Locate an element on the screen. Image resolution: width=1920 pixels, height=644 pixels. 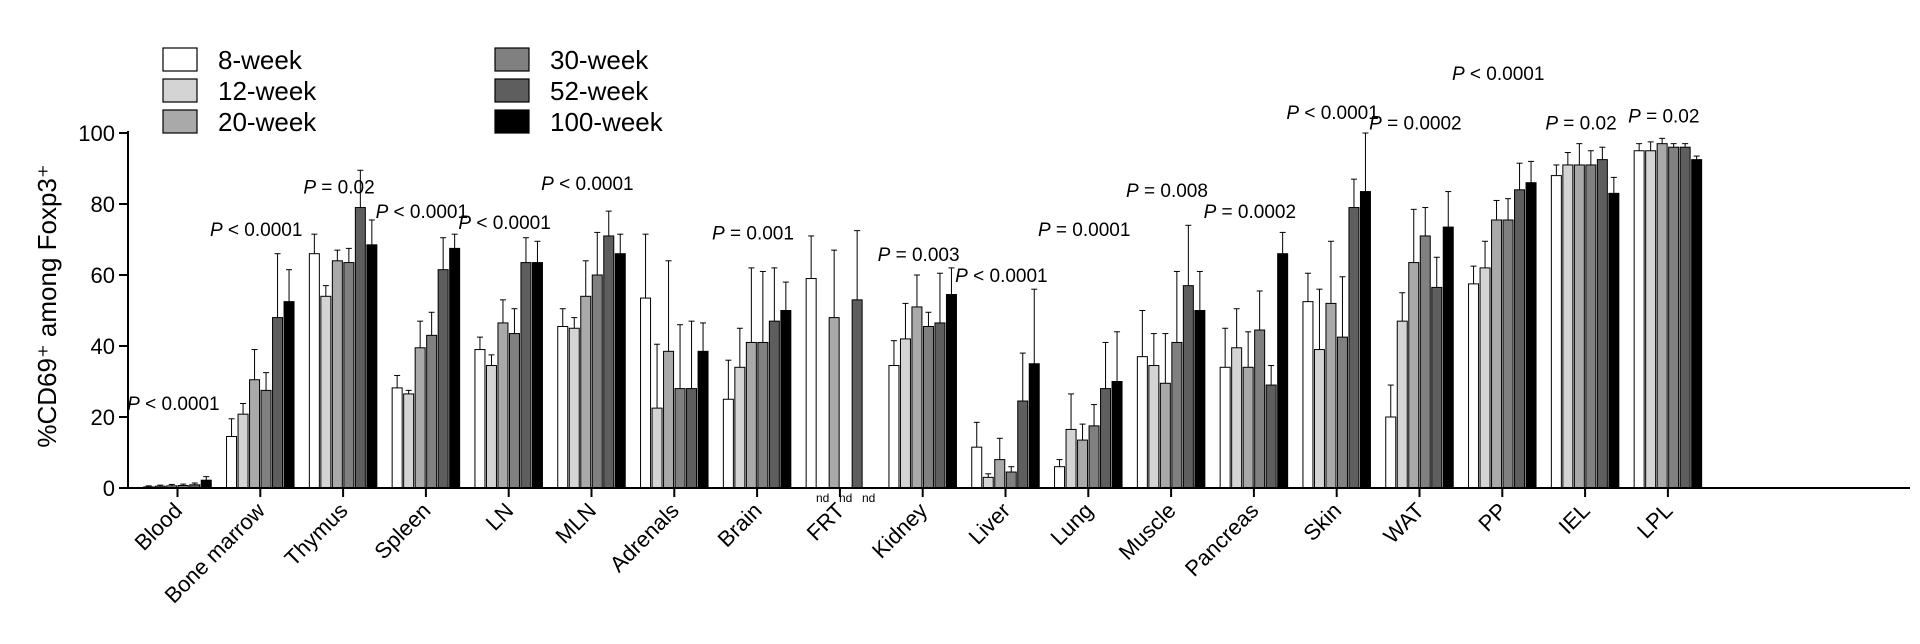
bar-group-brain is located at coordinates (757, 378).